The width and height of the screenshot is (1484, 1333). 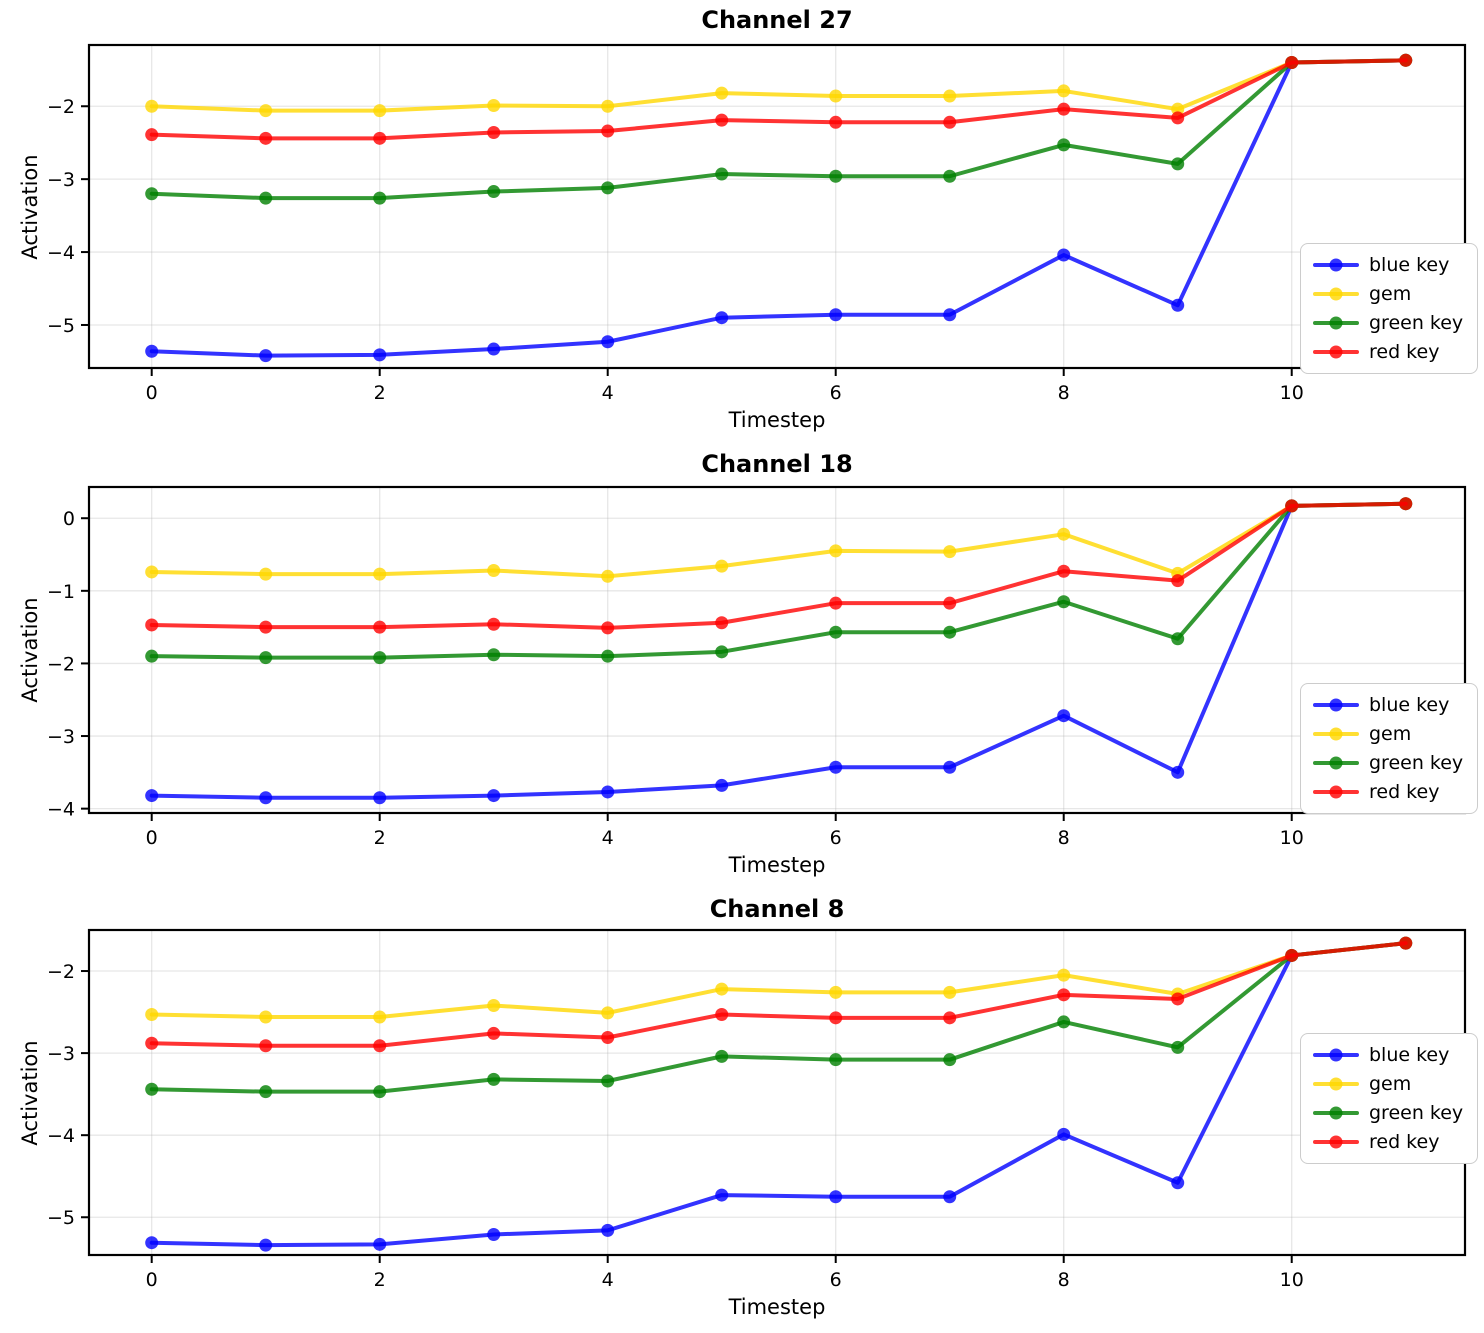 What do you see at coordinates (1292, 838) in the screenshot?
I see `x-tick-label: 10` at bounding box center [1292, 838].